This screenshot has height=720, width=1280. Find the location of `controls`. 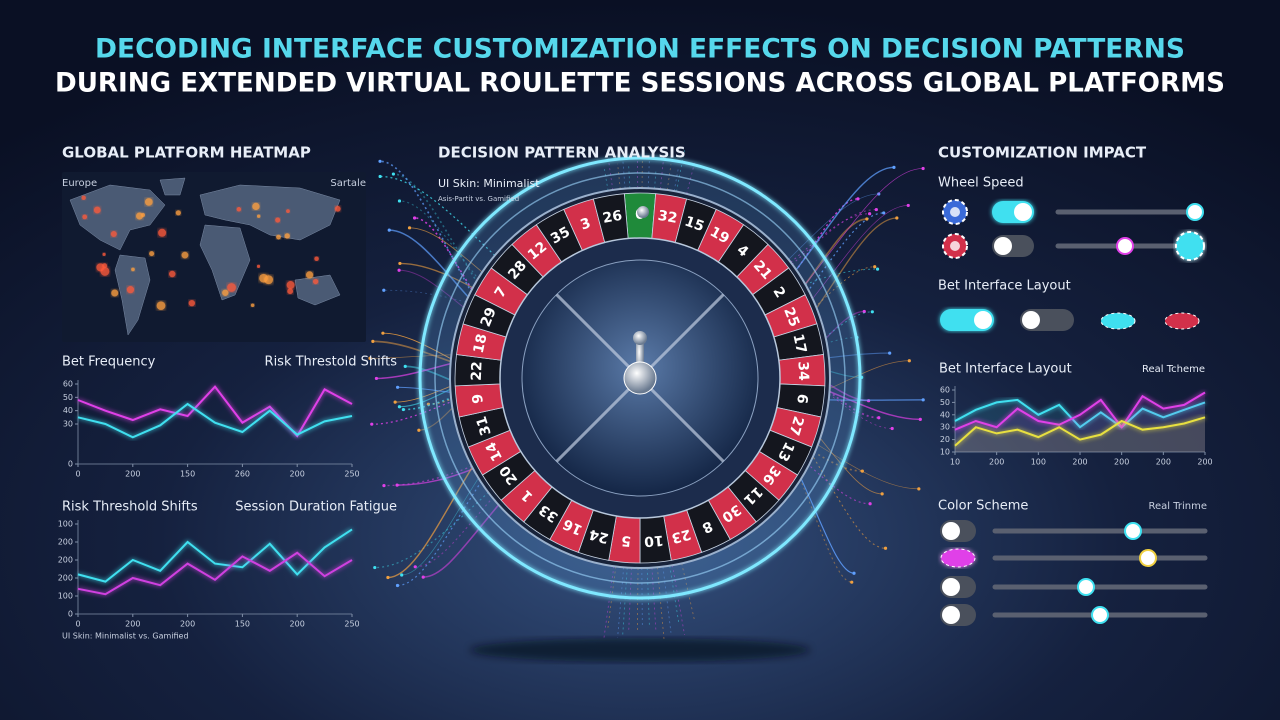

controls is located at coordinates (1074, 412).